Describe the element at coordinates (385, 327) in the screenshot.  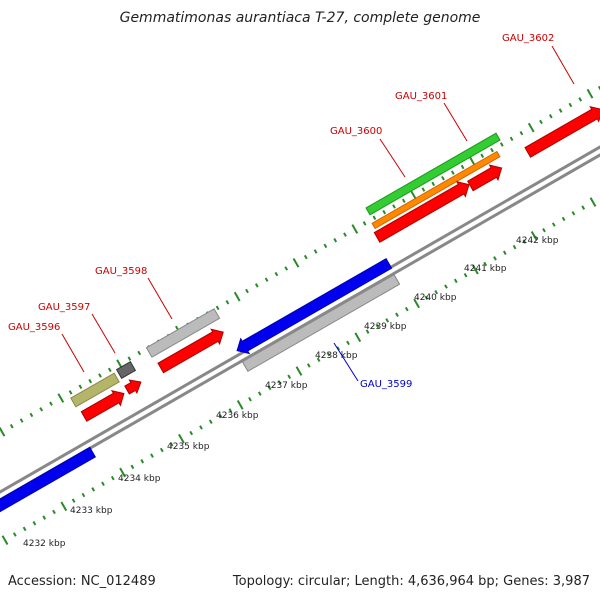
I see `scale-label: 4239 kbp` at that location.